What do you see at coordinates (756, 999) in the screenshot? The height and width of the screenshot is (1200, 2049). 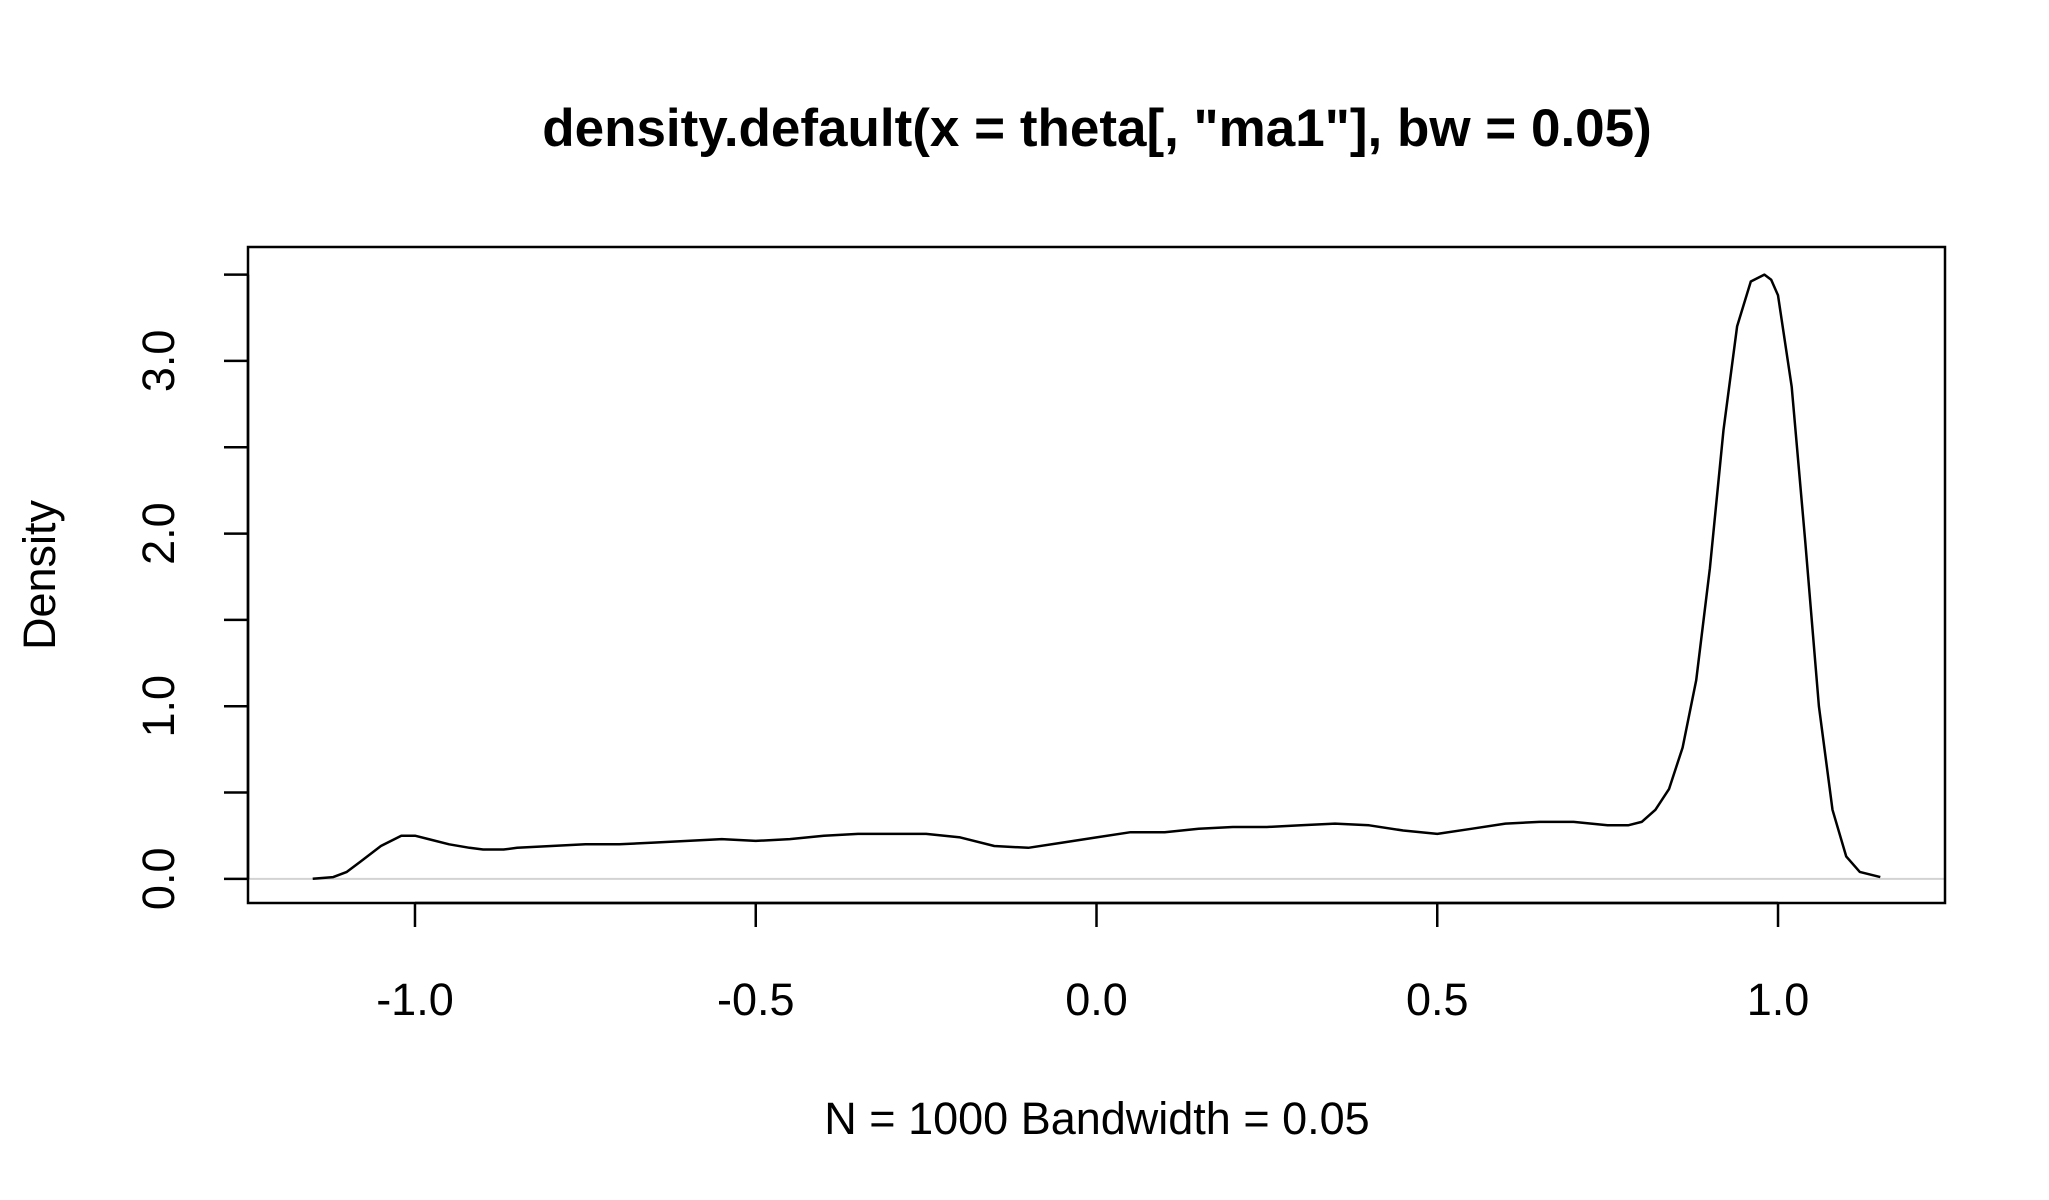 I see `x-tick-label: -0.5` at bounding box center [756, 999].